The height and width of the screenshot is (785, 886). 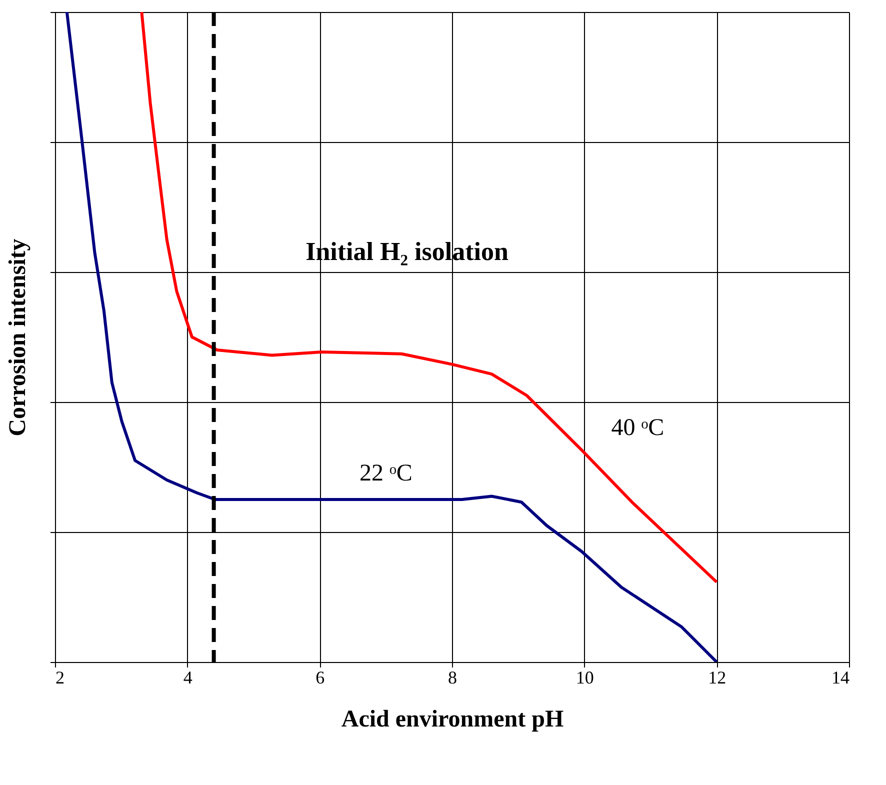 I want to click on series-label: 22 ᵒC, so click(x=385, y=473).